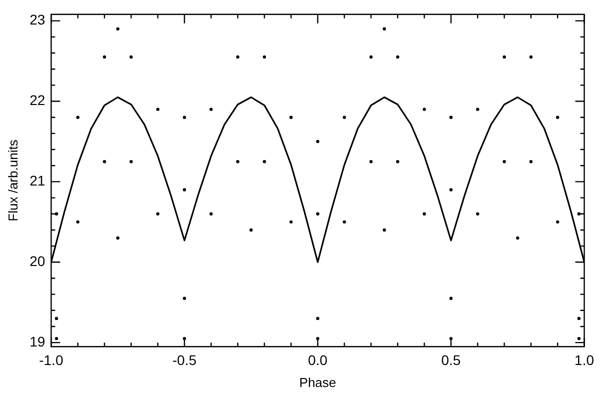  Describe the element at coordinates (38, 261) in the screenshot. I see `y-tick-label: 20` at that location.